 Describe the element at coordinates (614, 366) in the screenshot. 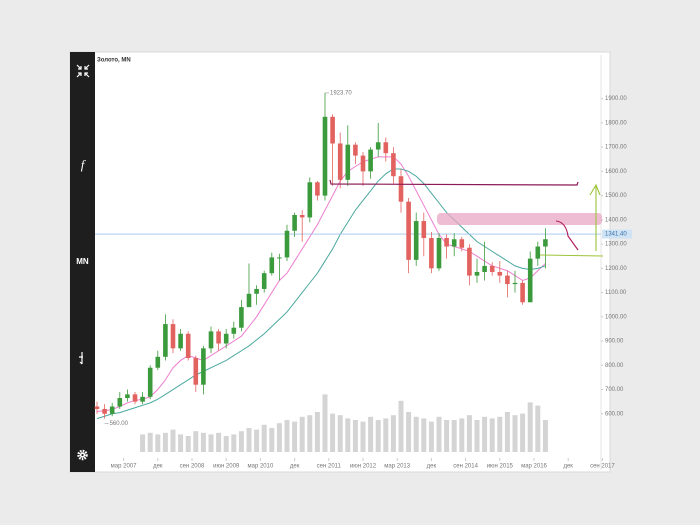

I see `y-tick-label: 800.00` at that location.